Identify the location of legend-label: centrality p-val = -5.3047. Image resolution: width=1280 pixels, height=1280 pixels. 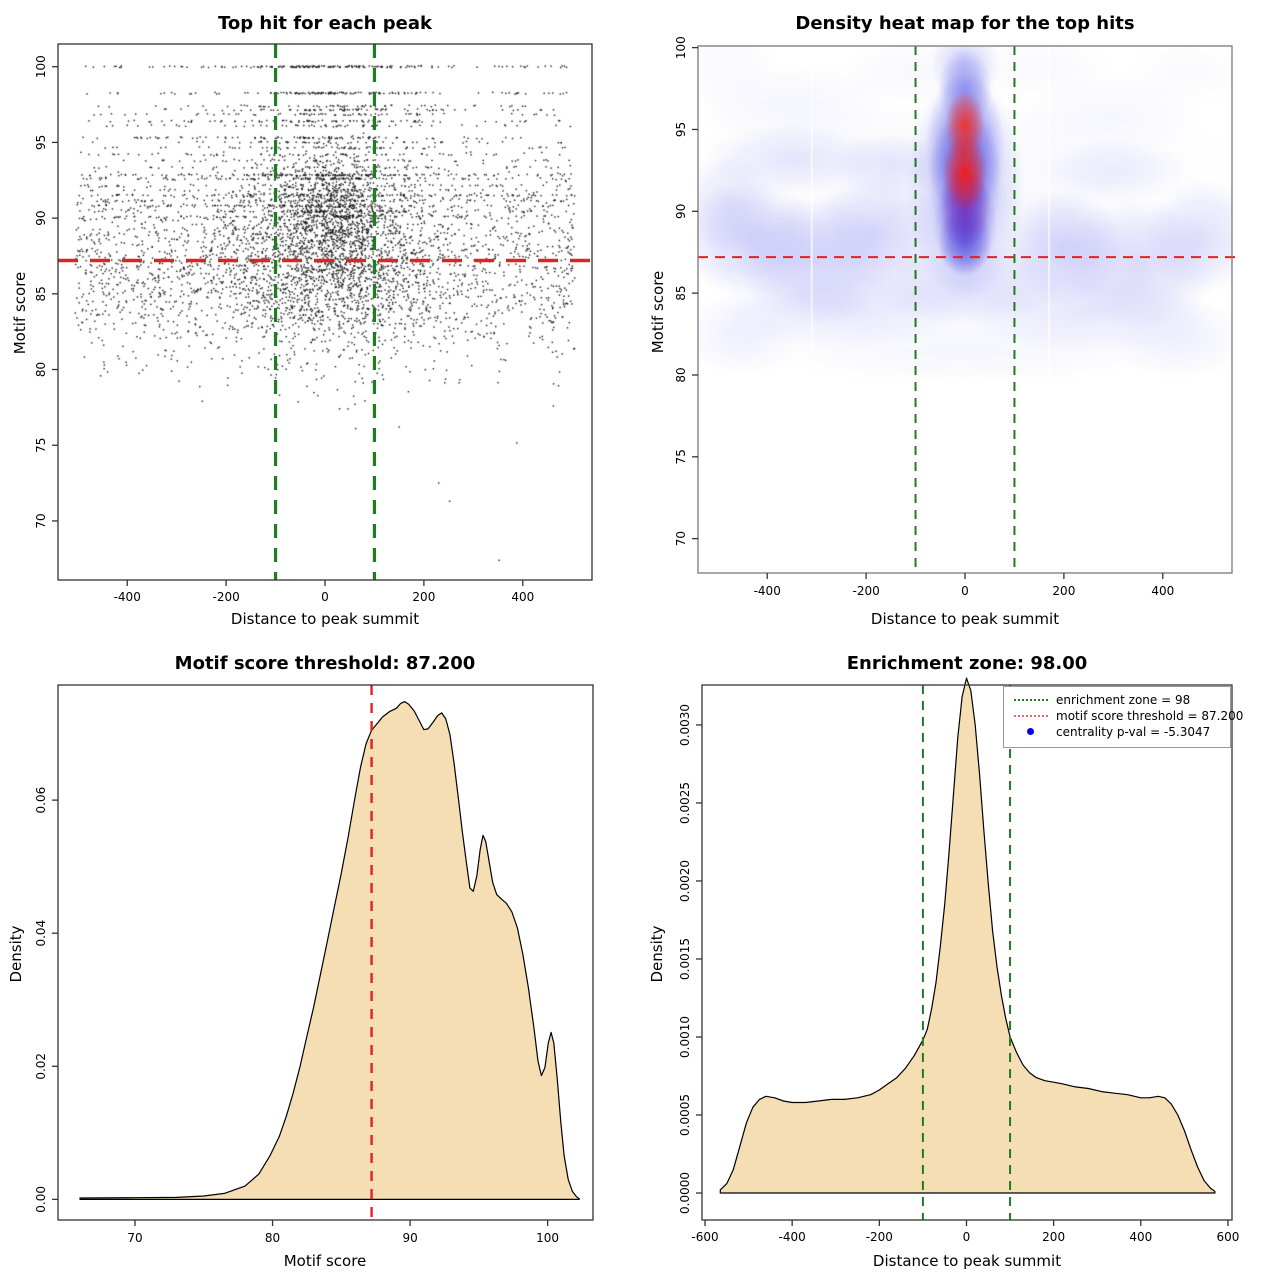
(1133, 731).